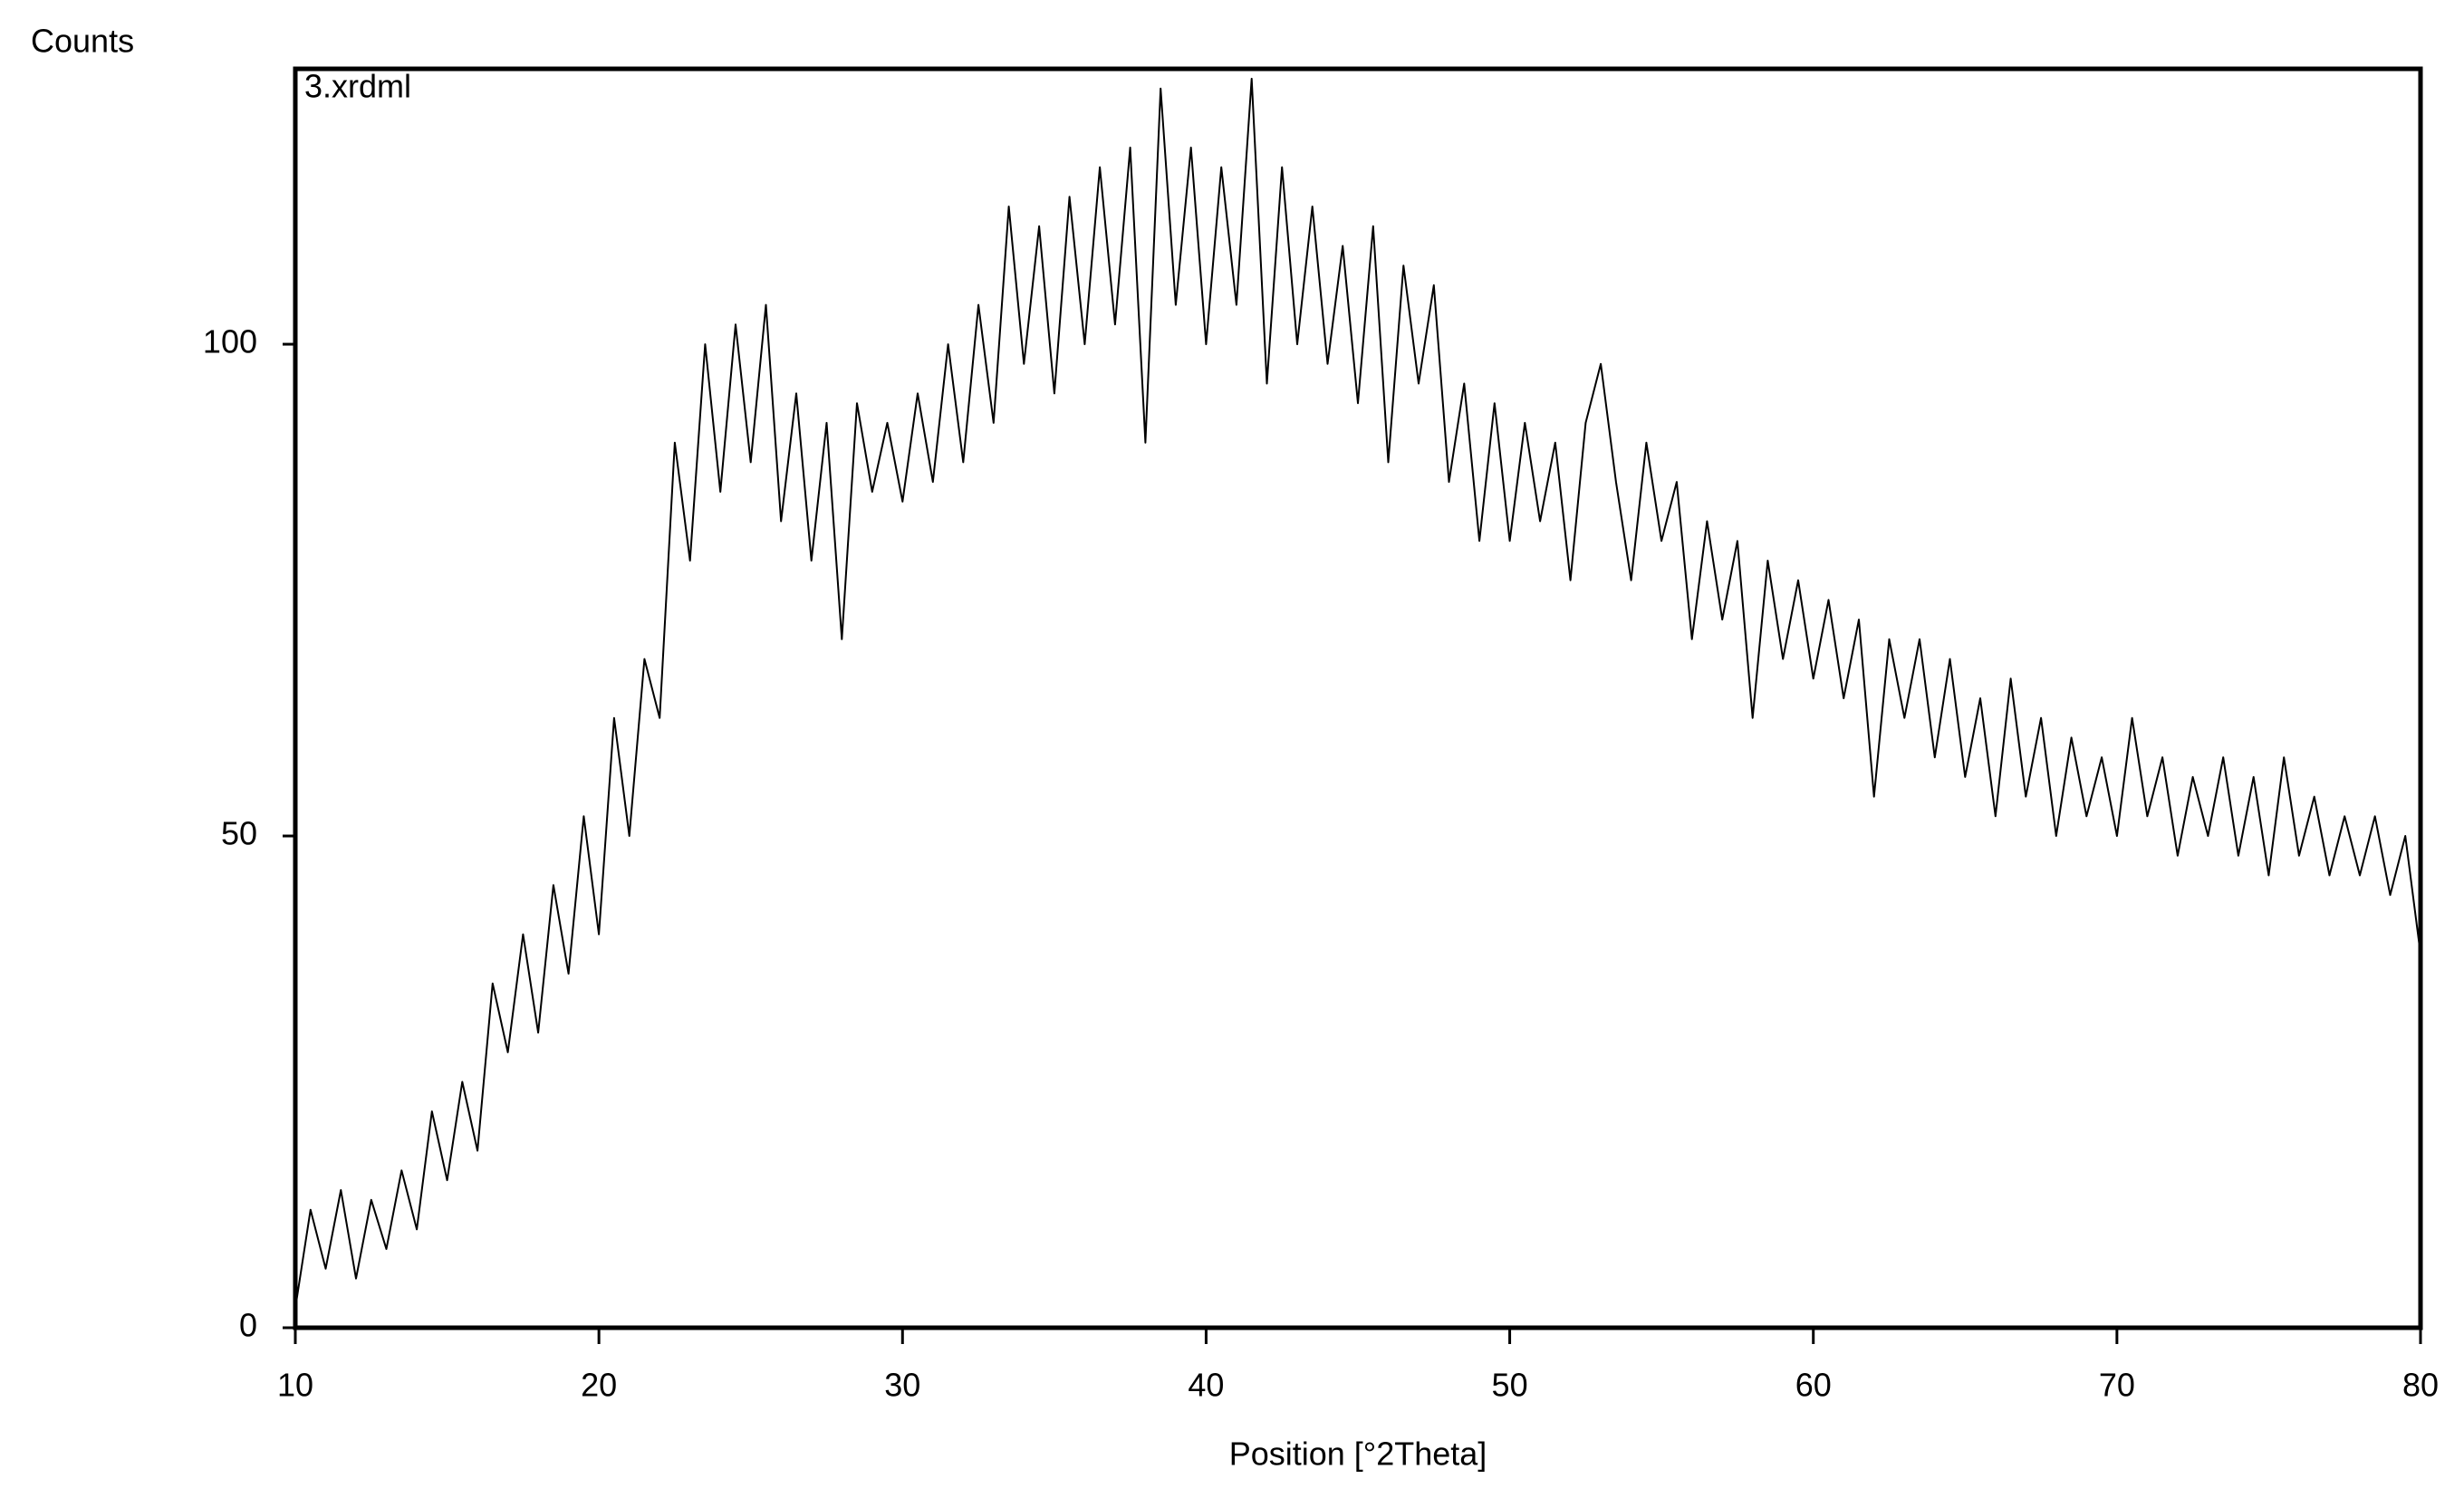 This screenshot has width=2464, height=1498. Describe the element at coordinates (1206, 1385) in the screenshot. I see `x-tick-label: 40` at that location.